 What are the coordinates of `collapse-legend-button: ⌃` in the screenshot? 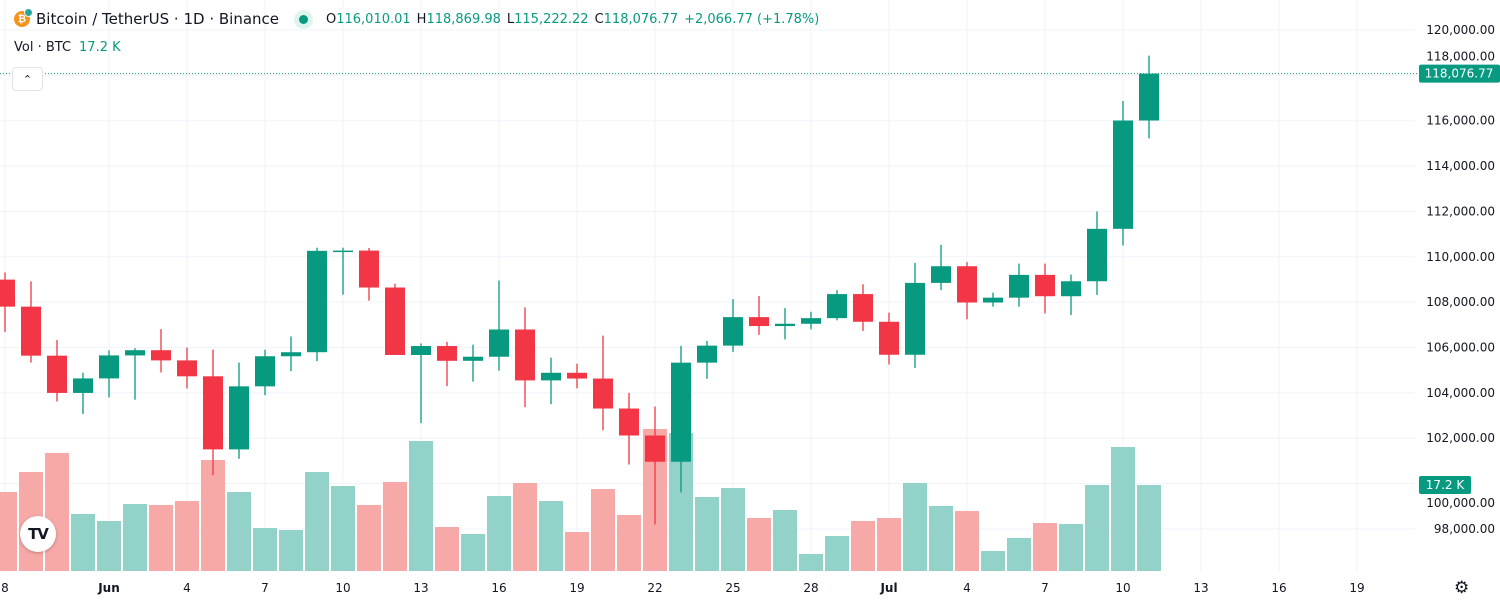 It's located at (27, 79).